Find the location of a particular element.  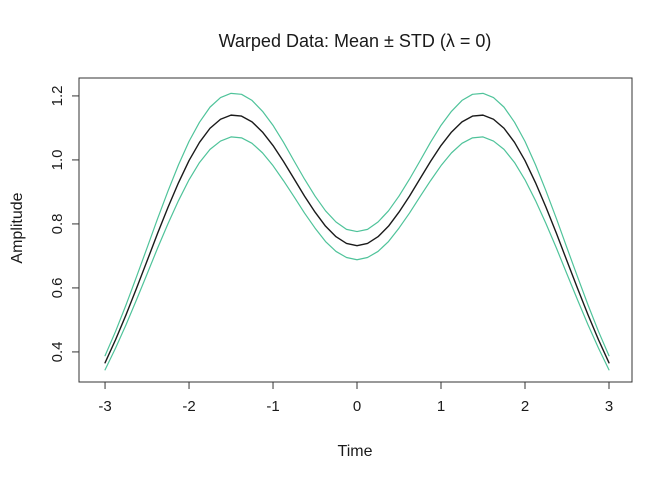

y-tick-label: 0.8 is located at coordinates (57, 223).